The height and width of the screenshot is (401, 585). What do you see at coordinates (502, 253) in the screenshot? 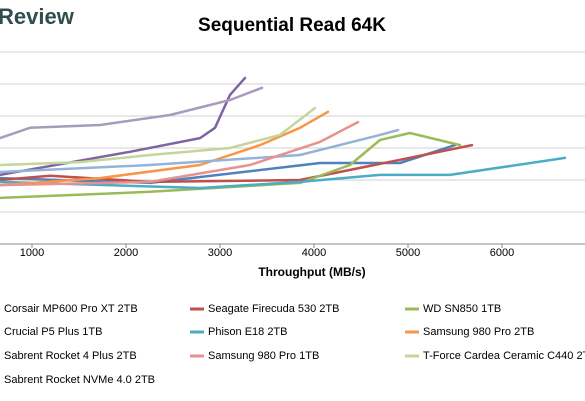
I see `x-tick-label: 6000` at bounding box center [502, 253].